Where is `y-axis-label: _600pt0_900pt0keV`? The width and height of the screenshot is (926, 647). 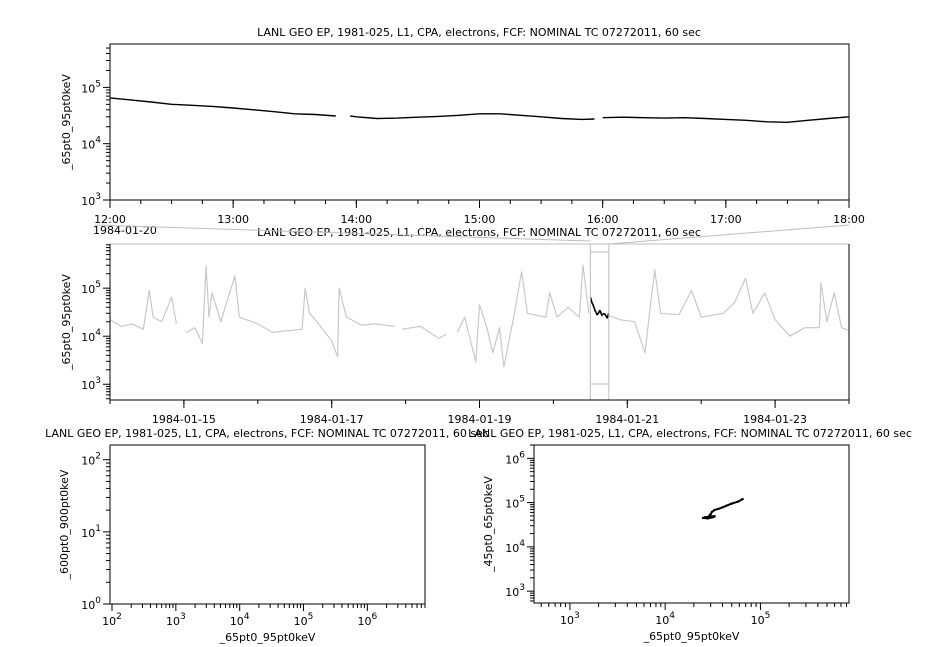
y-axis-label: _600pt0_900pt0keV is located at coordinates (64, 524).